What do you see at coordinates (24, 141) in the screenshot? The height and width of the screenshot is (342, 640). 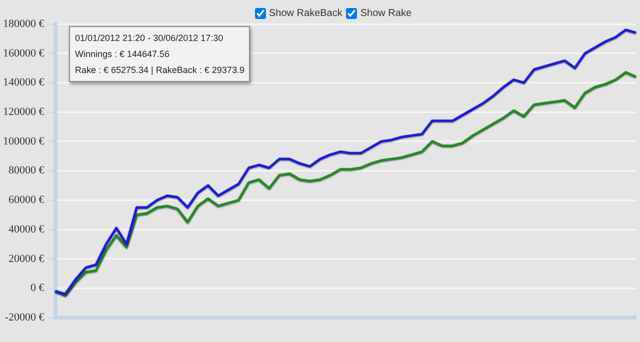 I see `y-tick-label: 100000 €` at bounding box center [24, 141].